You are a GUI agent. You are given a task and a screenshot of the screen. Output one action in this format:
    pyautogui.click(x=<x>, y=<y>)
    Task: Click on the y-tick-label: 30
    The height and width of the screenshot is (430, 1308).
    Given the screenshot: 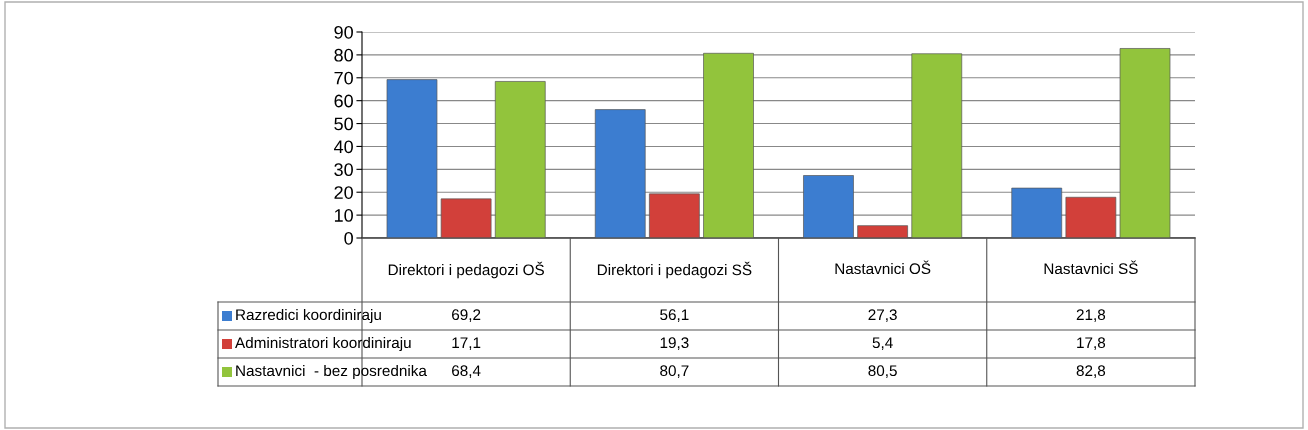 What is the action you would take?
    pyautogui.click(x=343, y=170)
    